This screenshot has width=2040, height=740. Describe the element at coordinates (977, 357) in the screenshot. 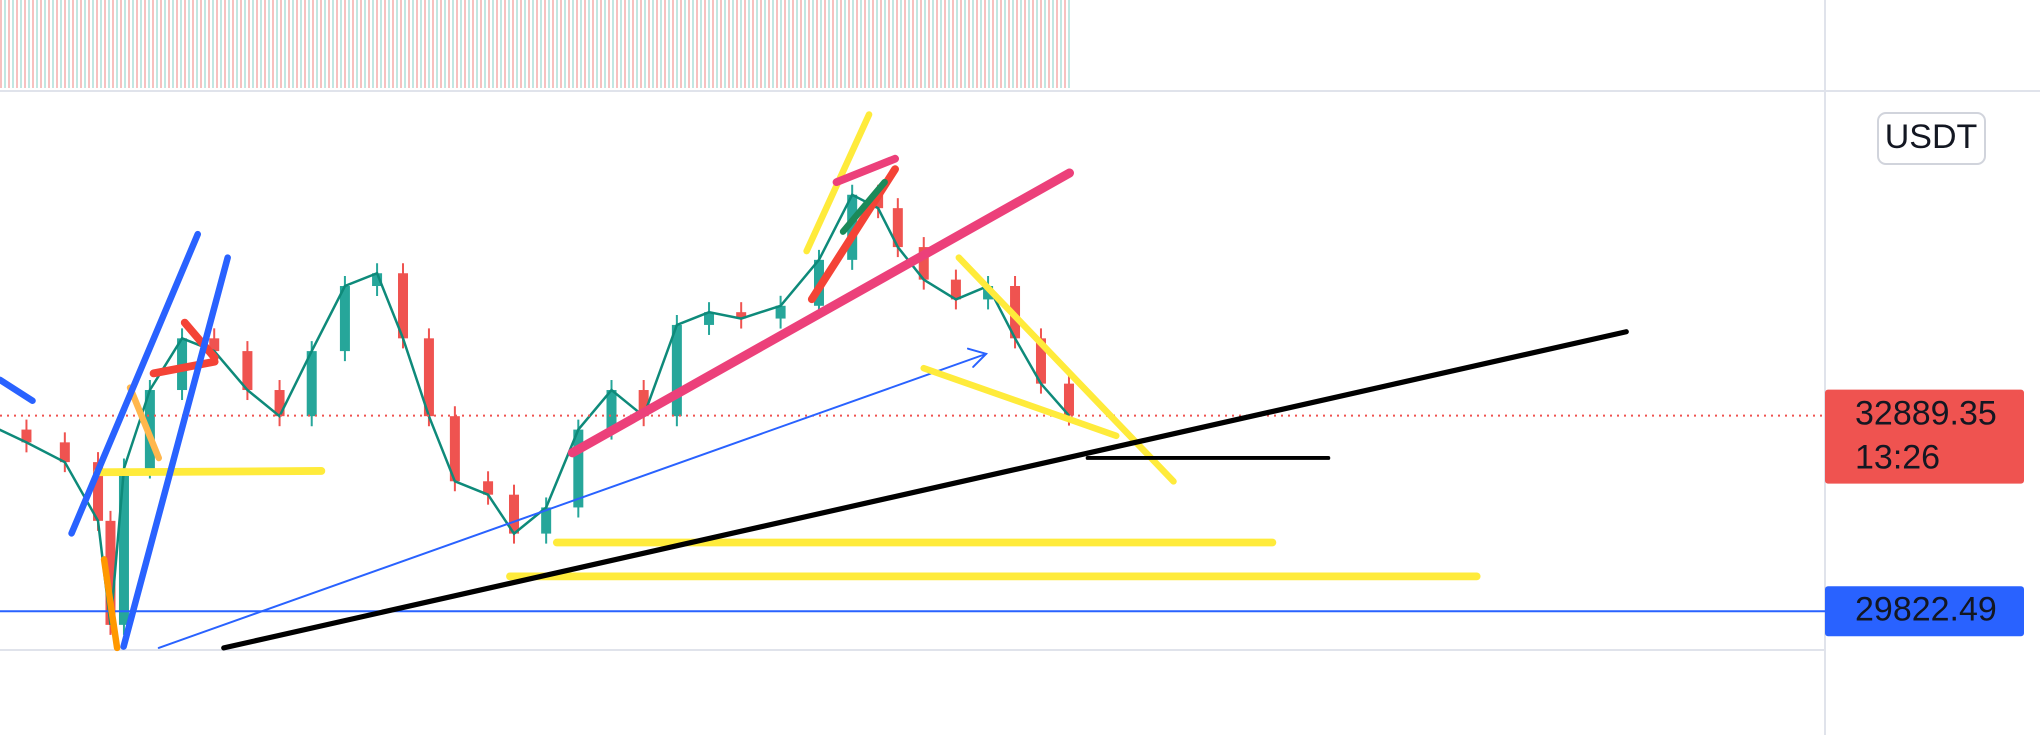

I see `arrow-head` at that location.